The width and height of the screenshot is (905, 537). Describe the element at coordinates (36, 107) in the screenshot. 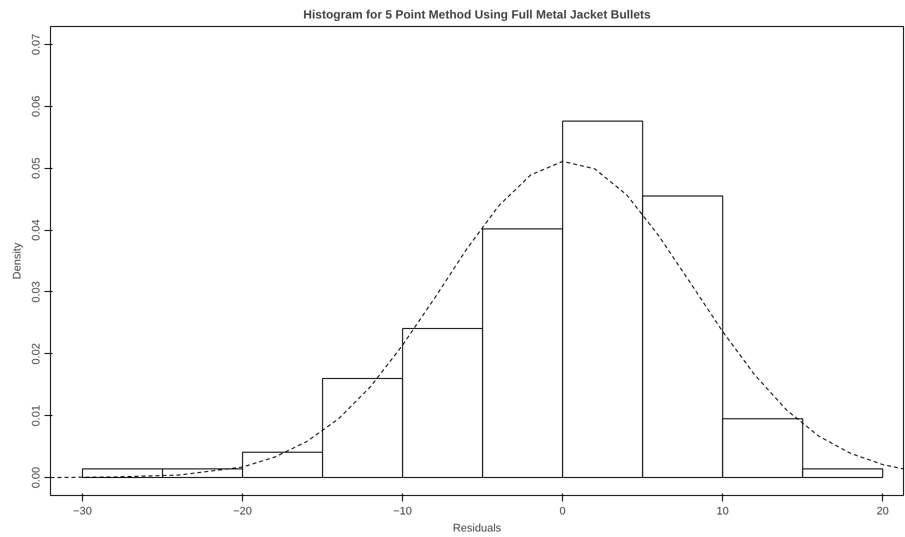

I see `y-tick-label: 0.06` at that location.